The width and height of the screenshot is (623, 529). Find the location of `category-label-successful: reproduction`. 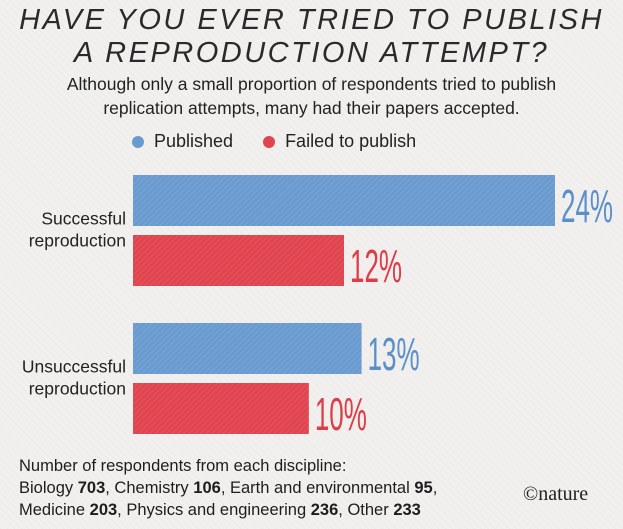

category-label-successful: reproduction is located at coordinates (77, 241).